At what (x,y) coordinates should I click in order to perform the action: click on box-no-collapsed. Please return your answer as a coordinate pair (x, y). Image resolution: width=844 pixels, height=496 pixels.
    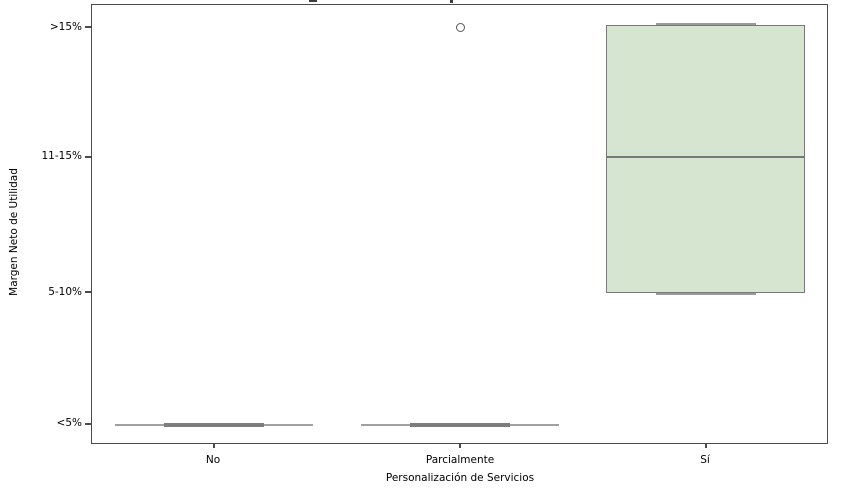
    Looking at the image, I should click on (214, 425).